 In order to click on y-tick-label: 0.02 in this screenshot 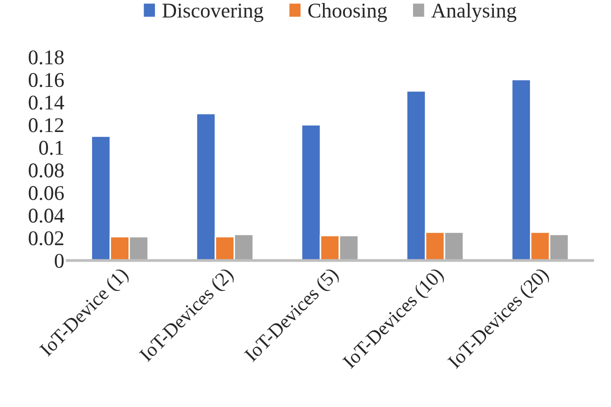, I will do `click(46, 238)`.